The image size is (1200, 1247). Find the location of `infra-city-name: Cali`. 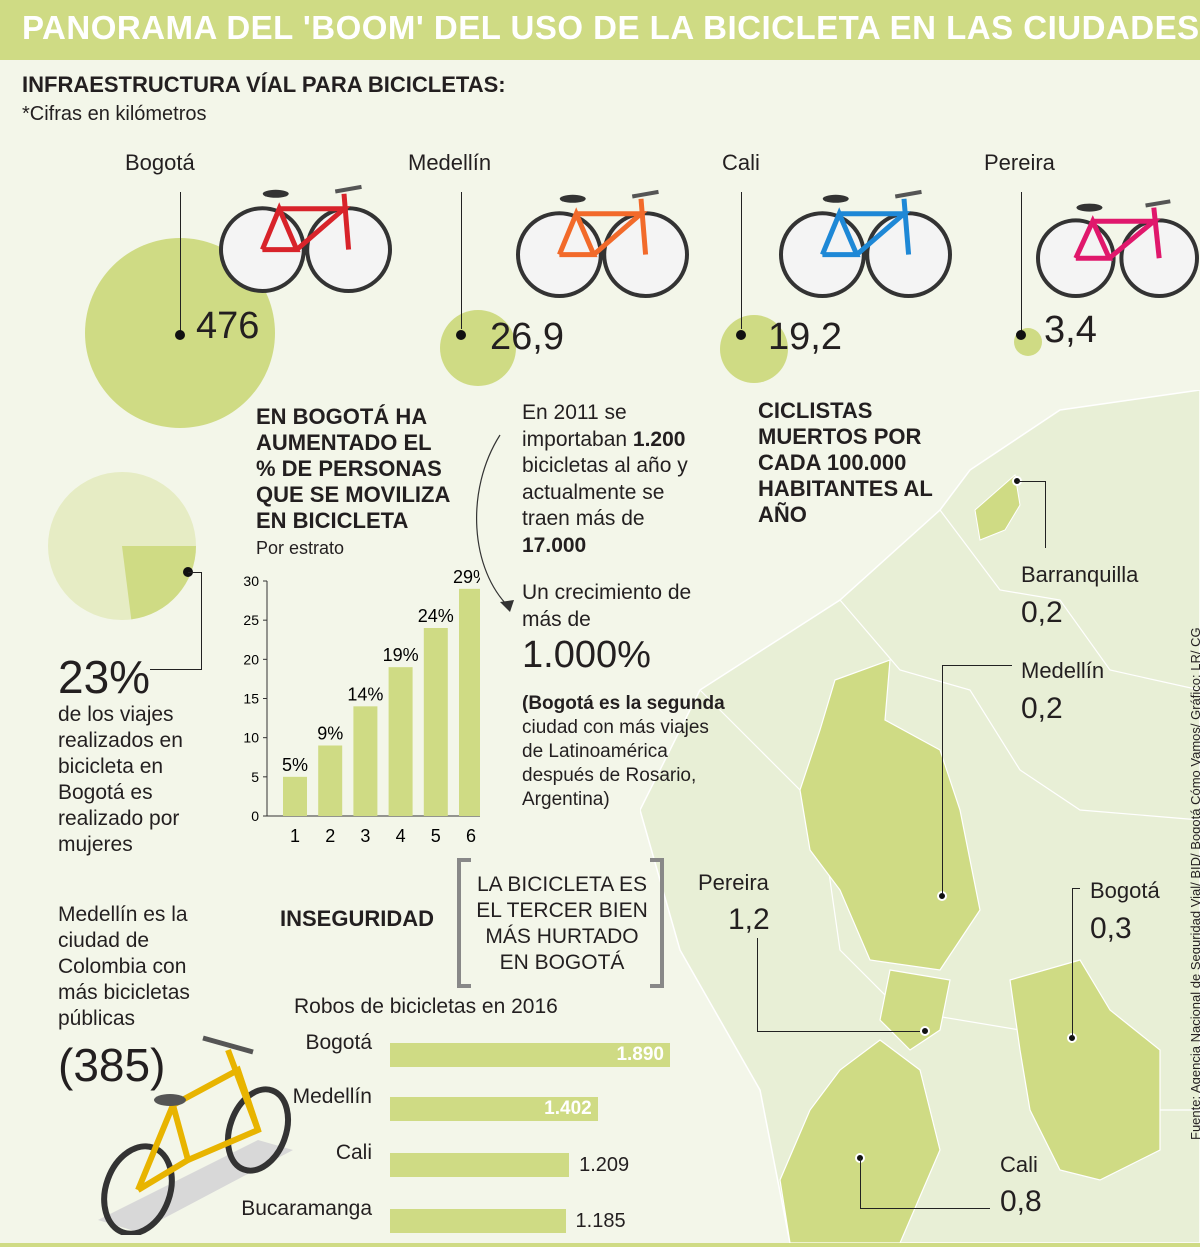

infra-city-name: Cali is located at coordinates (741, 162).